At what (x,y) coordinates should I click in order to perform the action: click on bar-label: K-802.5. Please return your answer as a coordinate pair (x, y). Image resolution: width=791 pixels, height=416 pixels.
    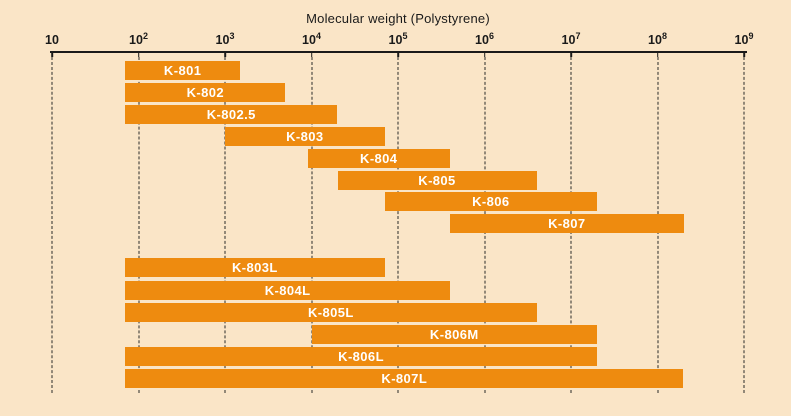
    Looking at the image, I should click on (231, 114).